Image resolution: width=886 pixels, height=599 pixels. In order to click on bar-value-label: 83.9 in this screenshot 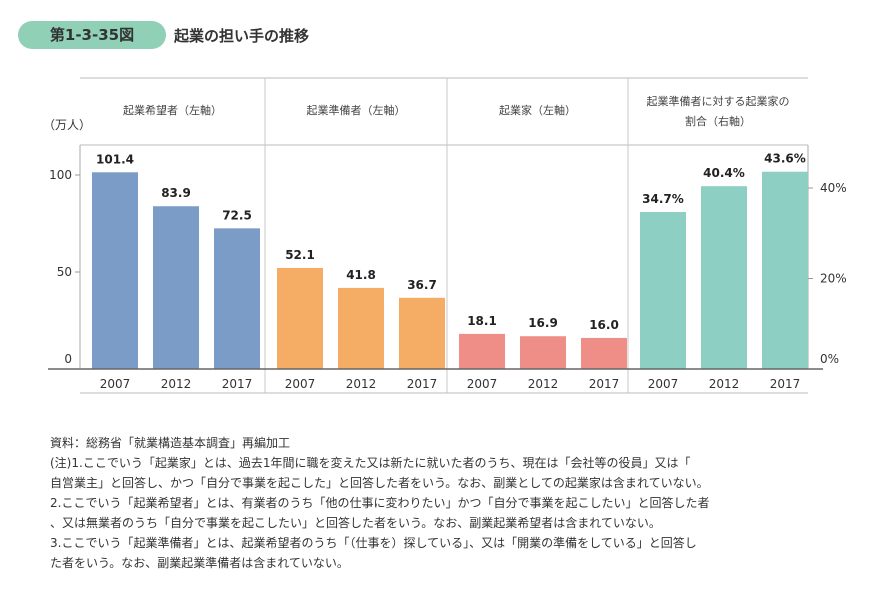, I will do `click(176, 193)`.